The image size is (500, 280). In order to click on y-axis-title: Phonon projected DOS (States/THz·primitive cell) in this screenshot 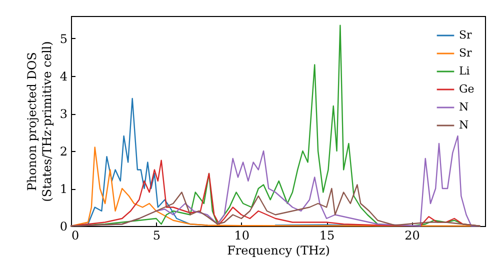, I will do `click(39, 121)`.